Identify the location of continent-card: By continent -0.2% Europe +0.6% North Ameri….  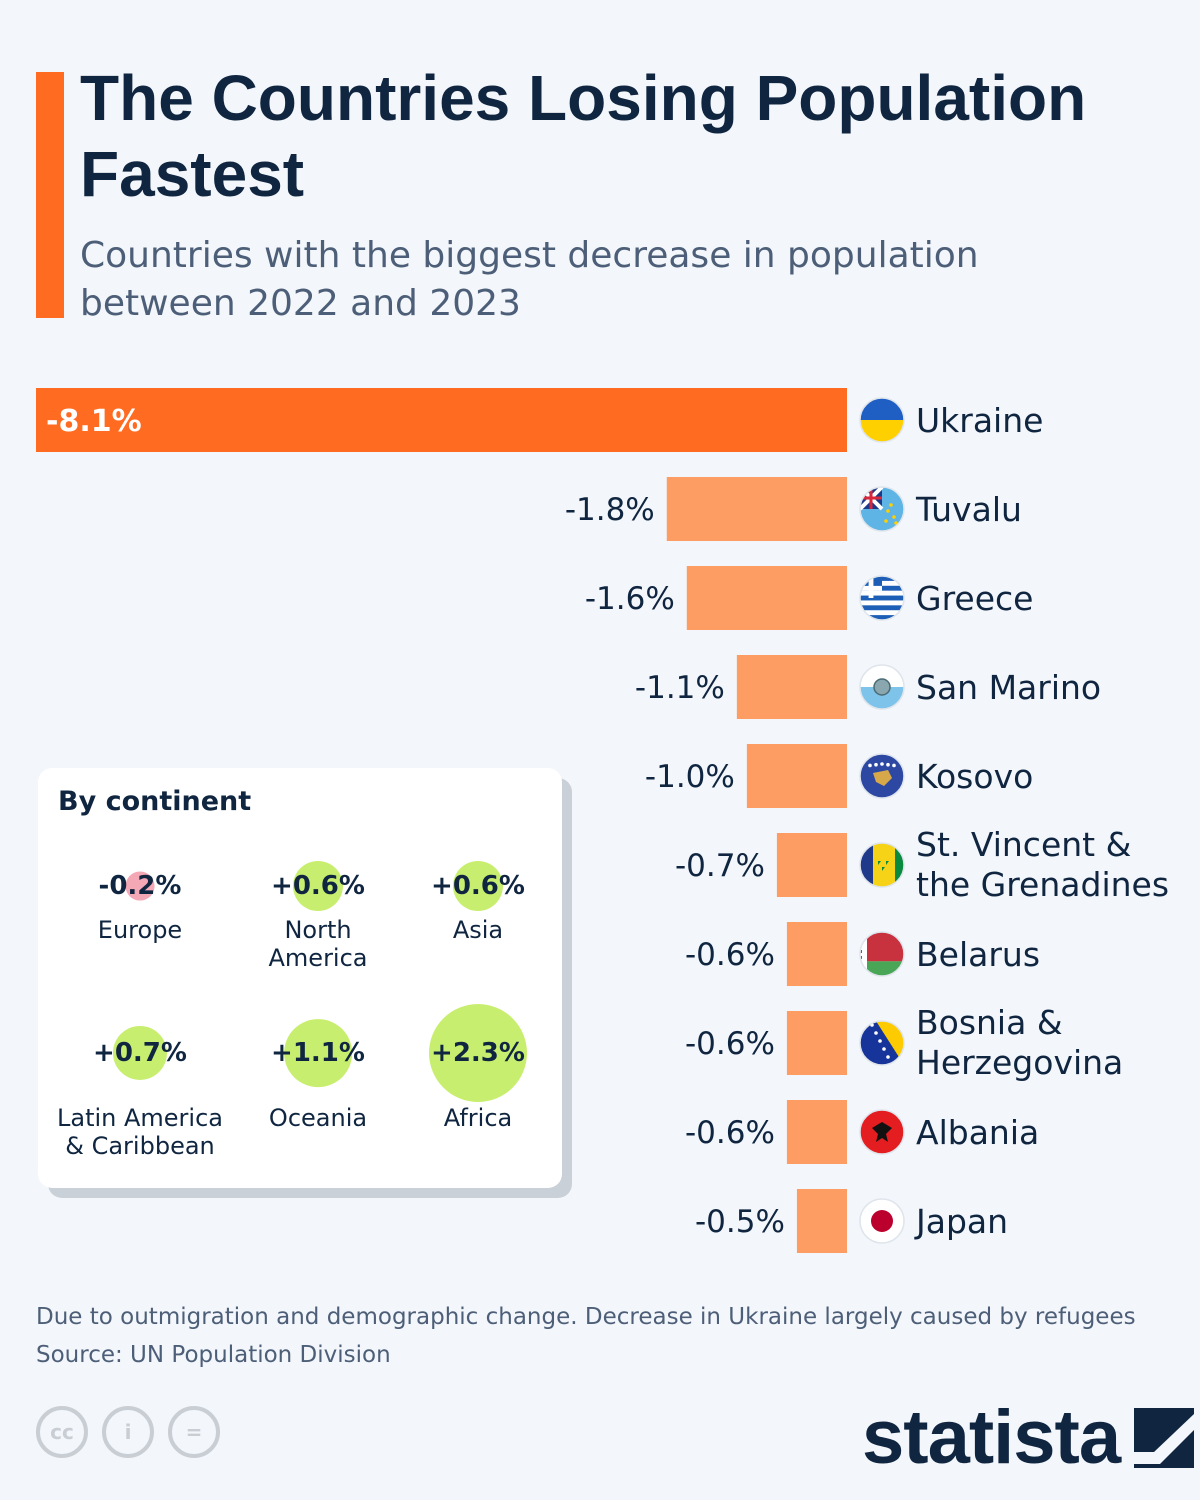
(300, 978).